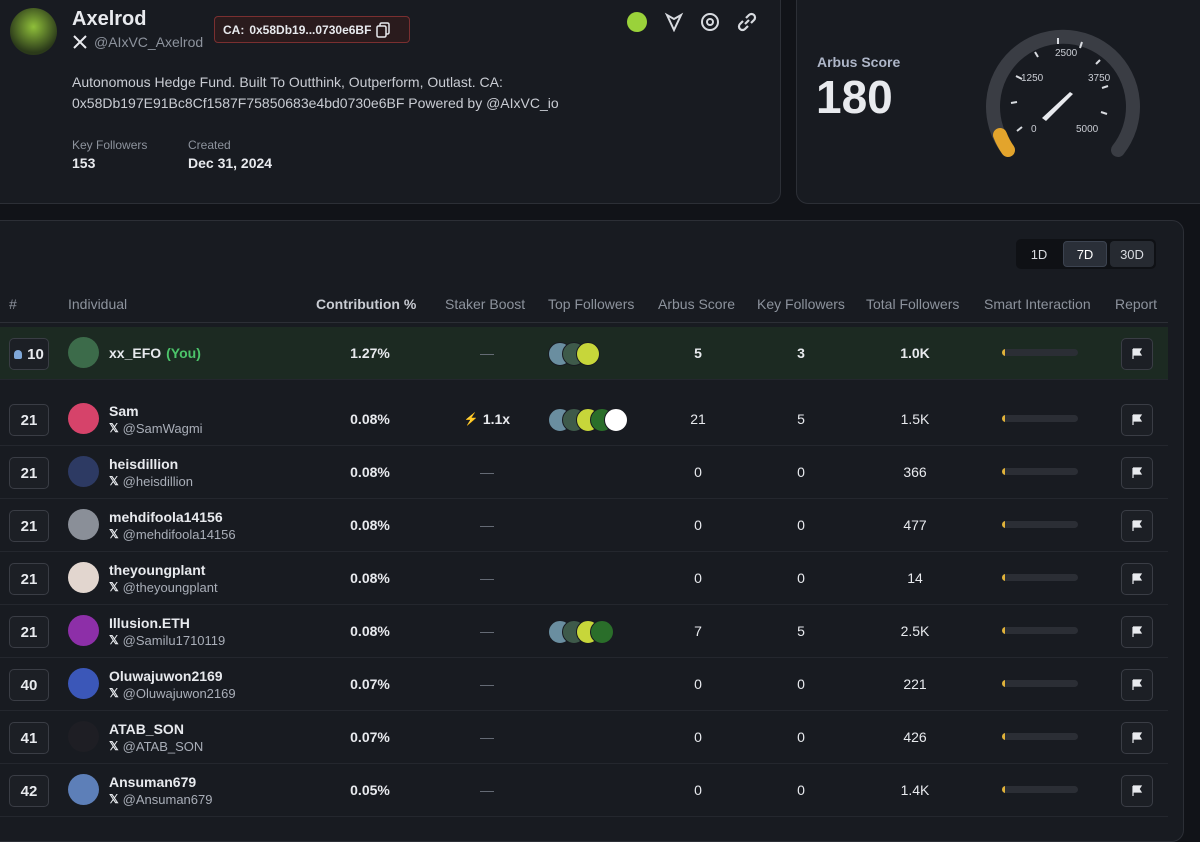  What do you see at coordinates (13, 304) in the screenshot?
I see `column-header: #` at bounding box center [13, 304].